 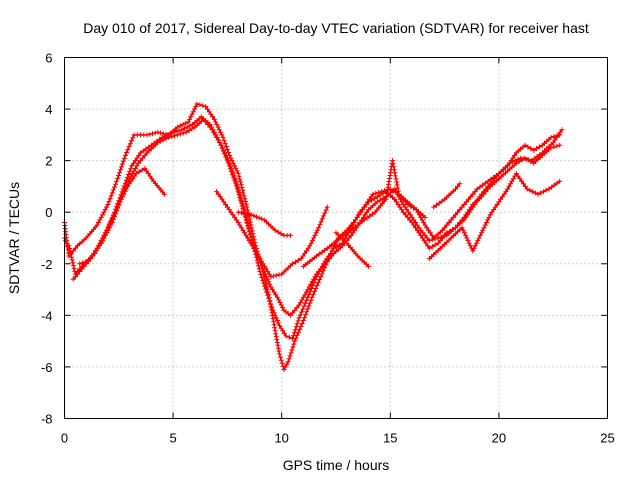 I want to click on y-tick-label: -4, so click(x=47, y=315).